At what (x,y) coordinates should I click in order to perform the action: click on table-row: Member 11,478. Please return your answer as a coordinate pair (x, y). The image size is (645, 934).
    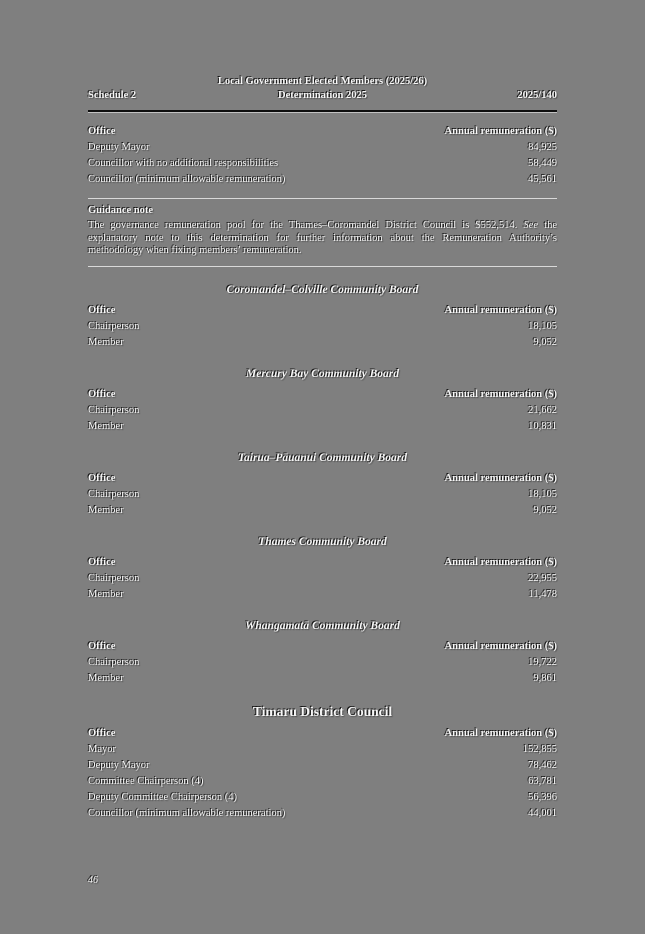
    Looking at the image, I should click on (322, 595).